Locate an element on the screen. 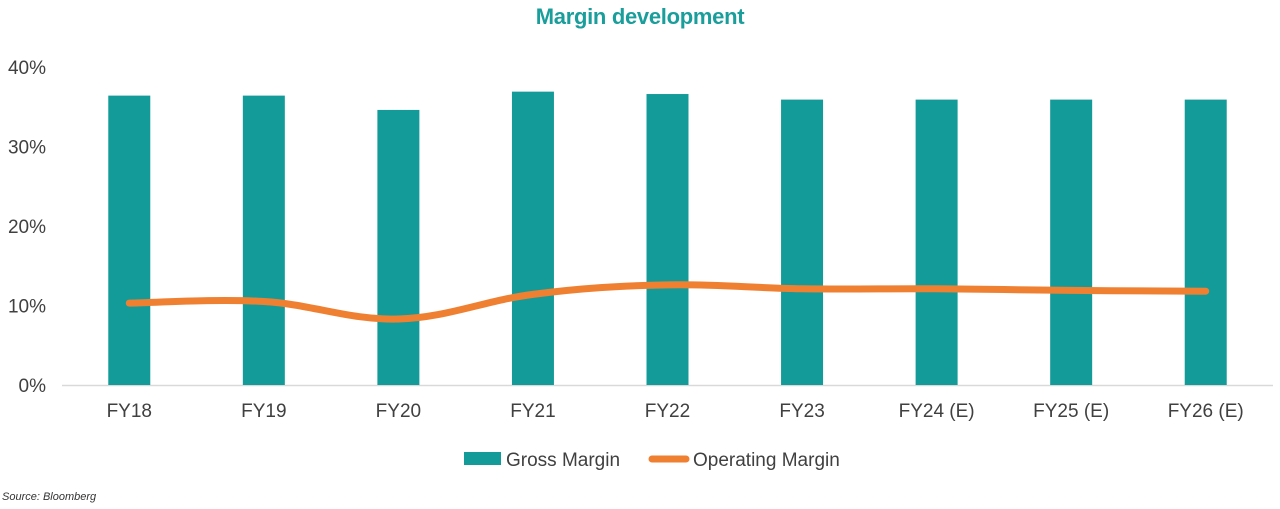 Image resolution: width=1280 pixels, height=509 pixels. x-tick-label: FY22 is located at coordinates (667, 411).